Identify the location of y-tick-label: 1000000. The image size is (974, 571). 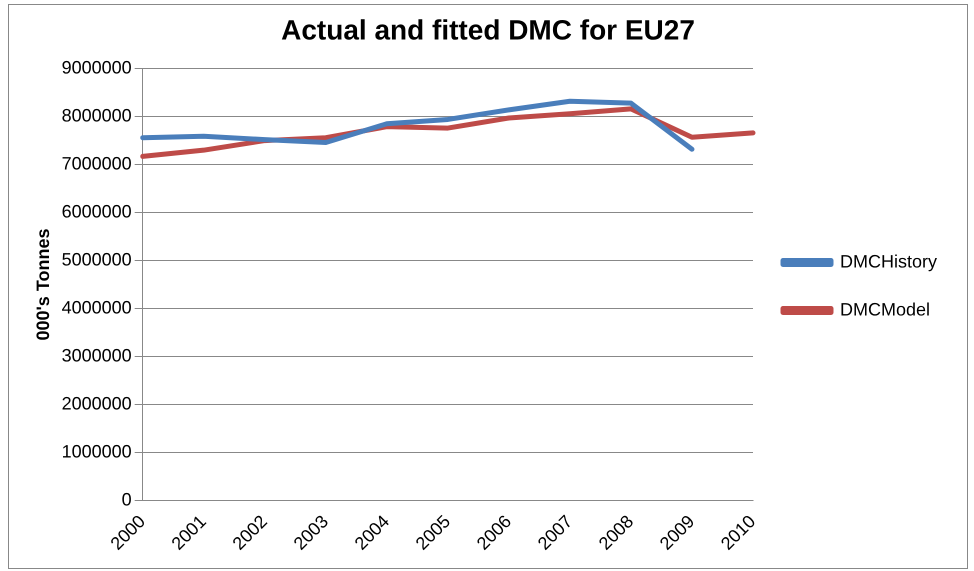
(97, 451).